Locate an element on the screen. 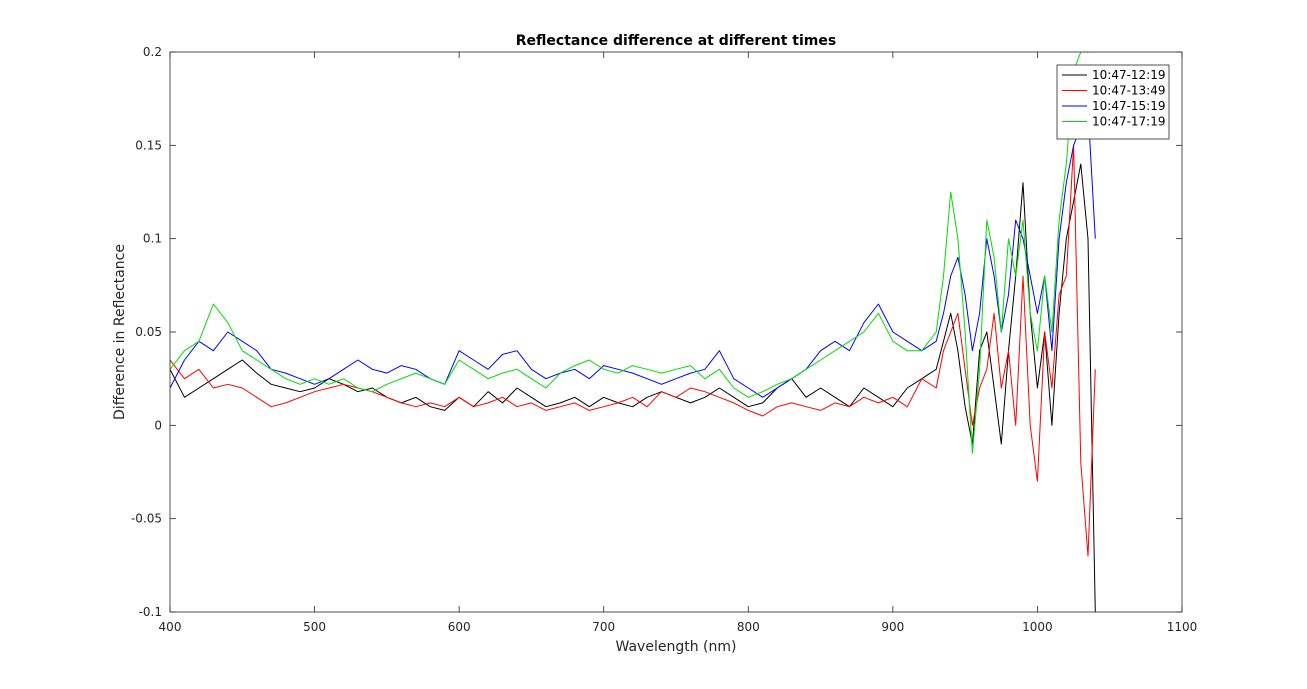 The image size is (1307, 689). x-tick-label: 800 is located at coordinates (748, 627).